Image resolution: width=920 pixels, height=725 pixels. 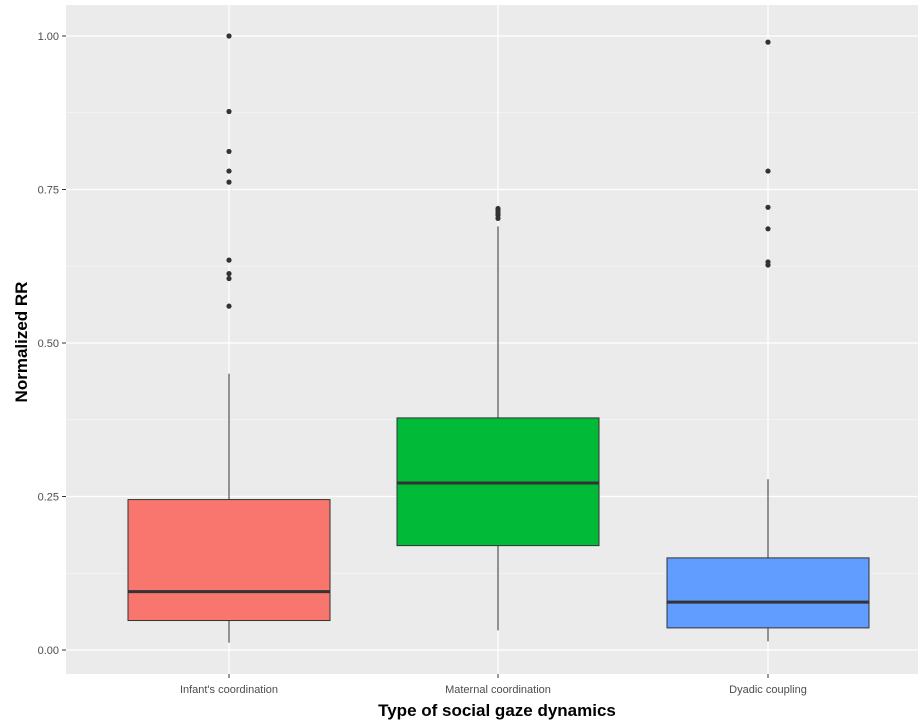 What do you see at coordinates (229, 690) in the screenshot?
I see `x-tick-label: Infant's coordination` at bounding box center [229, 690].